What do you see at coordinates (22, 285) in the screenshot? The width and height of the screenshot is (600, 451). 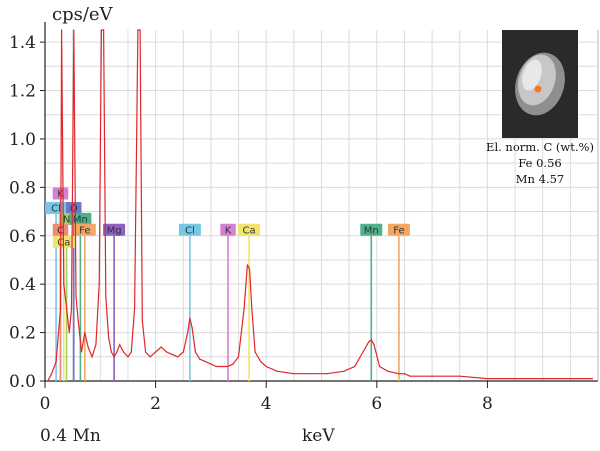 I see `y-tick-label: 0.4` at bounding box center [22, 285].